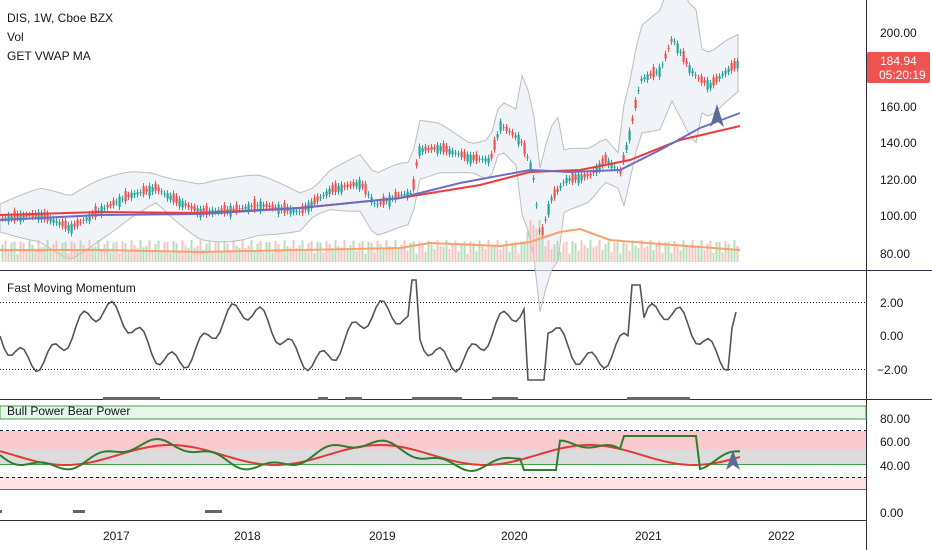 The image size is (932, 550). I want to click on time-axis: 2017 2018 2019 2020 2021 2022, so click(449, 536).